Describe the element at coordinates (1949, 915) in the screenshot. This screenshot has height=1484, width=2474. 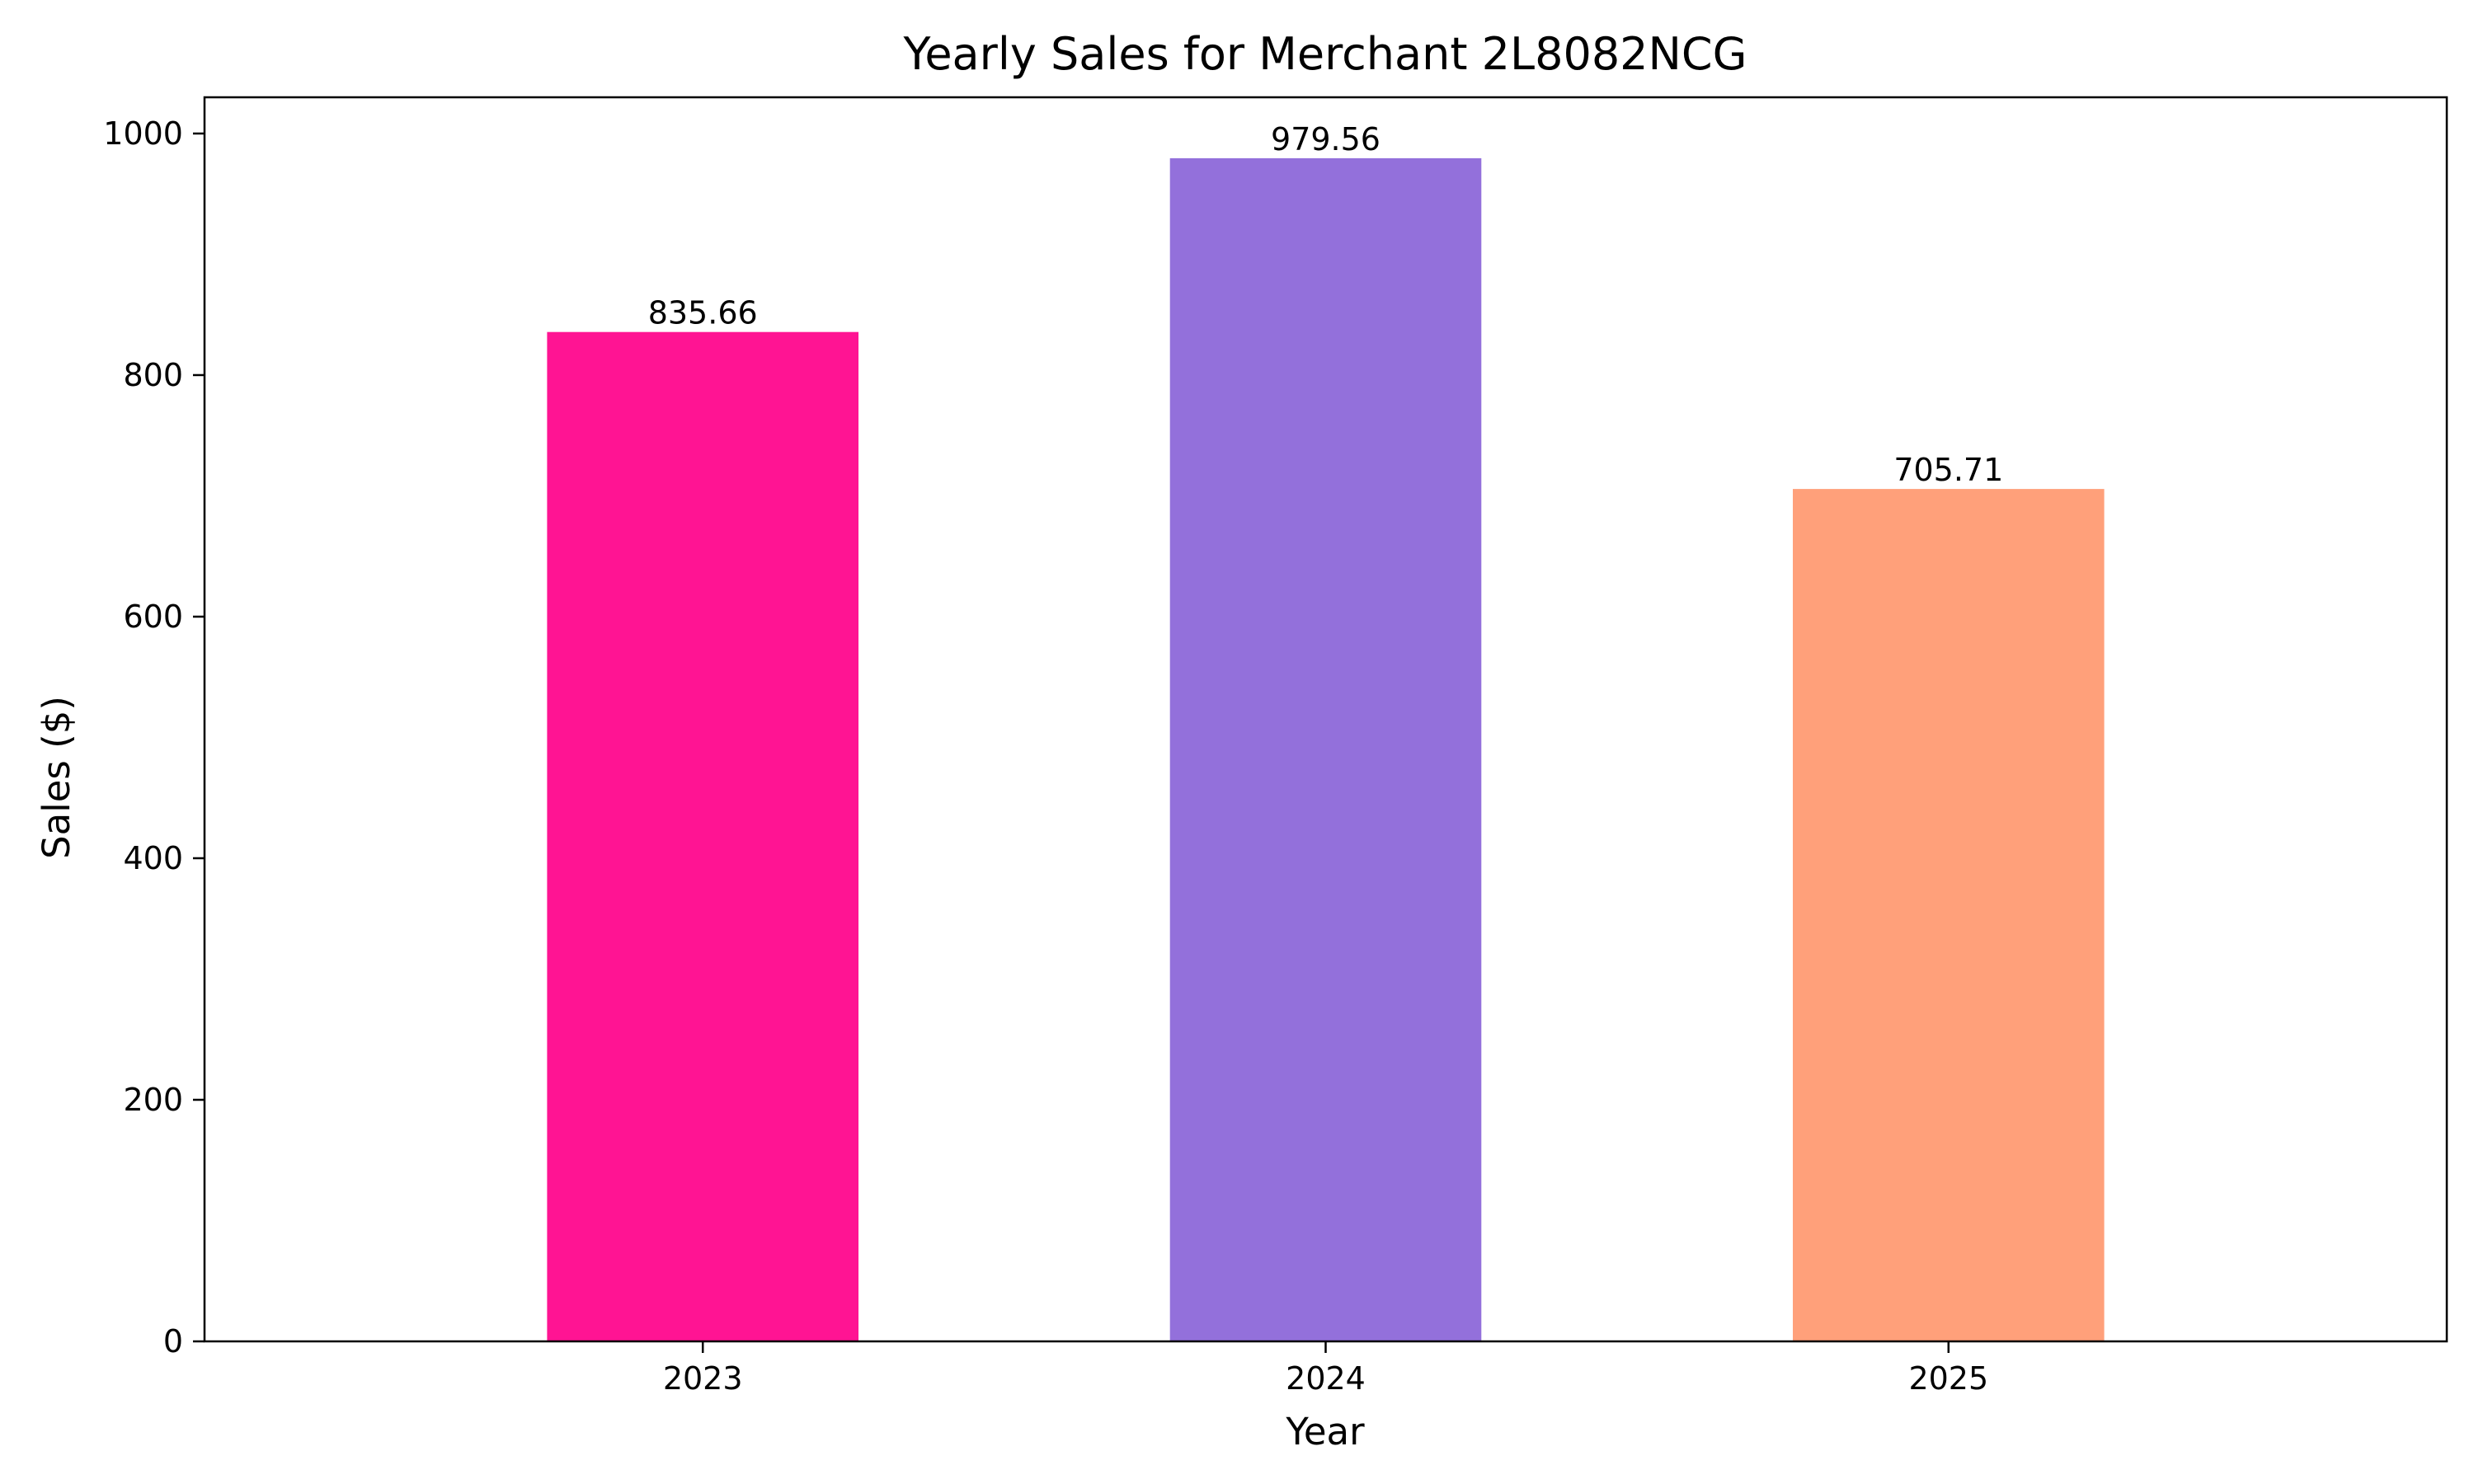
I see `bar-2025` at that location.